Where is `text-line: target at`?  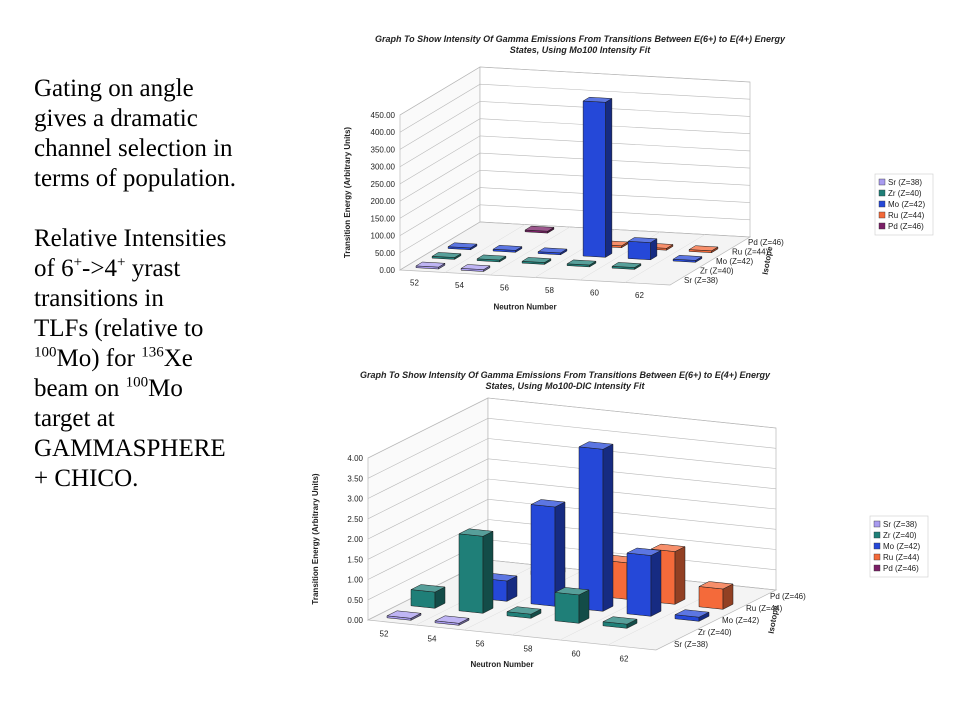 text-line: target at is located at coordinates (74, 418).